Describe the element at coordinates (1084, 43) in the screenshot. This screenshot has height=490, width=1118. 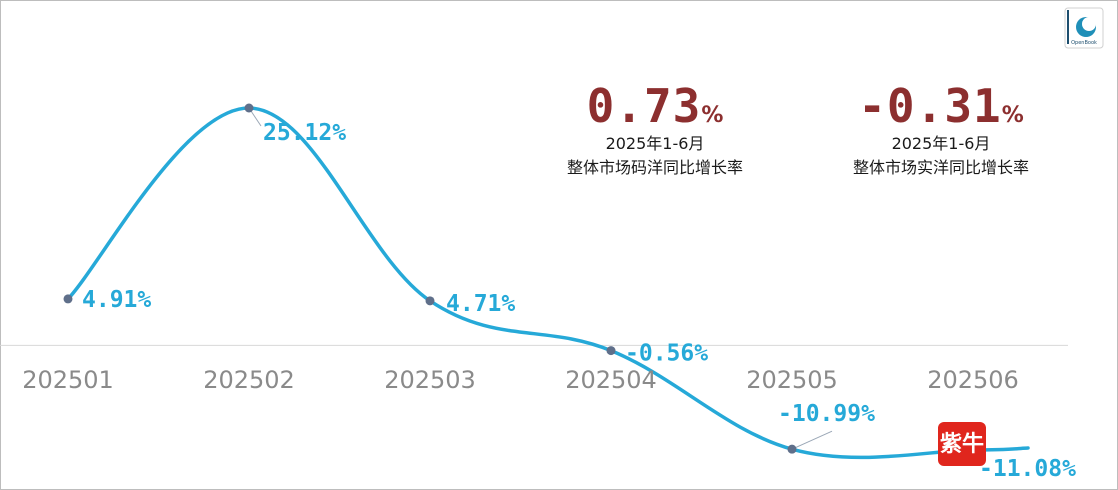
I see `logo-text: OpenBook` at that location.